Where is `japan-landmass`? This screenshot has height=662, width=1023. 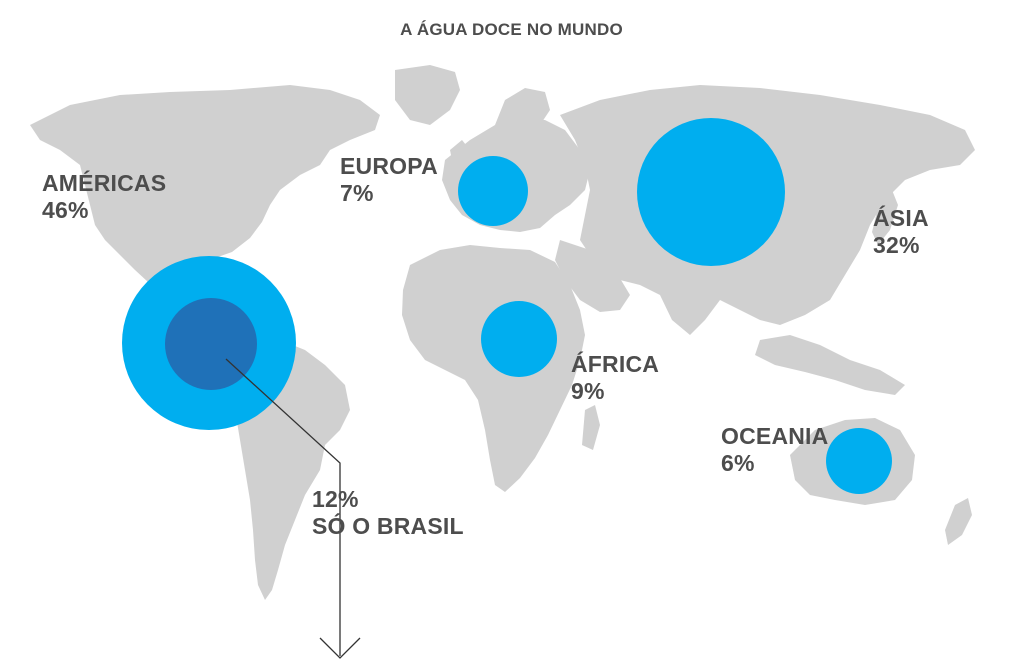 japan-landmass is located at coordinates (885, 217).